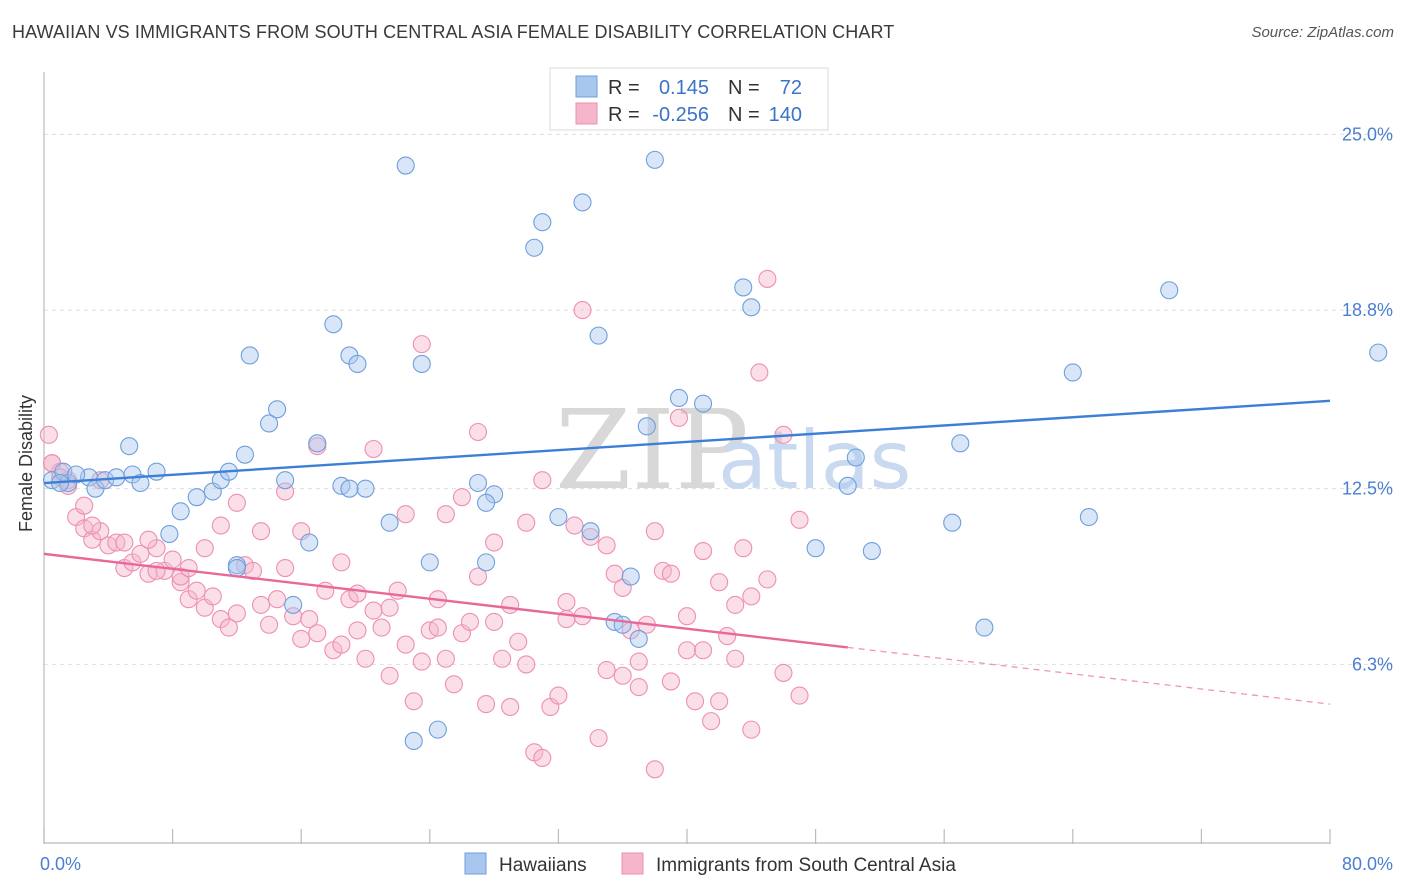  What do you see at coordinates (1367, 399) in the screenshot?
I see `y-tick-labels: 6.3% 12.5% 18.8% 25.0%` at bounding box center [1367, 399].